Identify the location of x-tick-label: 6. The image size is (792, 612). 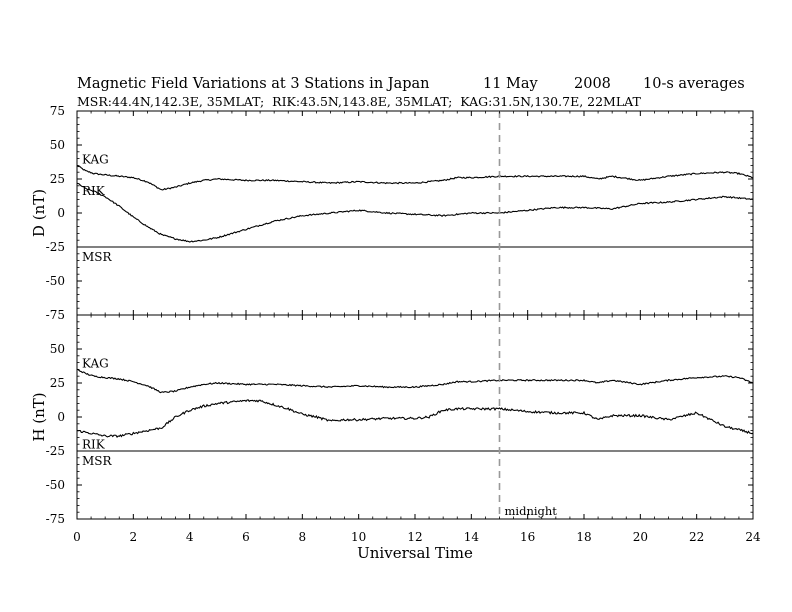
(246, 537).